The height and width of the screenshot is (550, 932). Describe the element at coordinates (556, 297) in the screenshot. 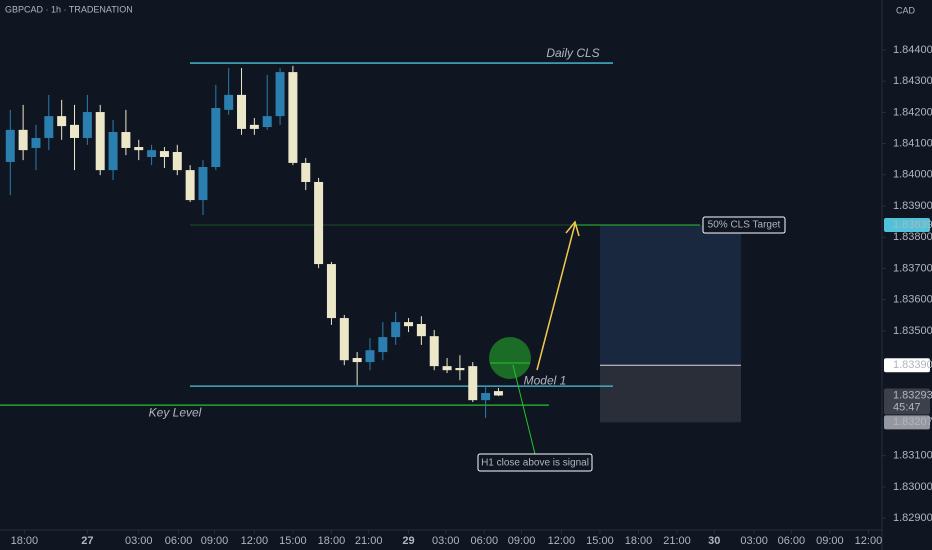

I see `arrow` at that location.